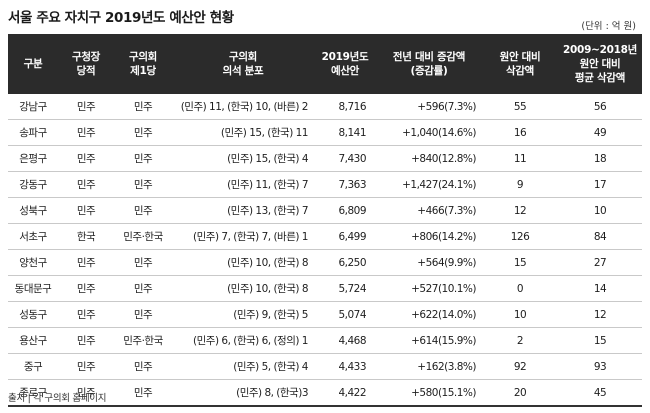  Describe the element at coordinates (520, 288) in the screenshot. I see `cut-amount-cell: 0` at that location.